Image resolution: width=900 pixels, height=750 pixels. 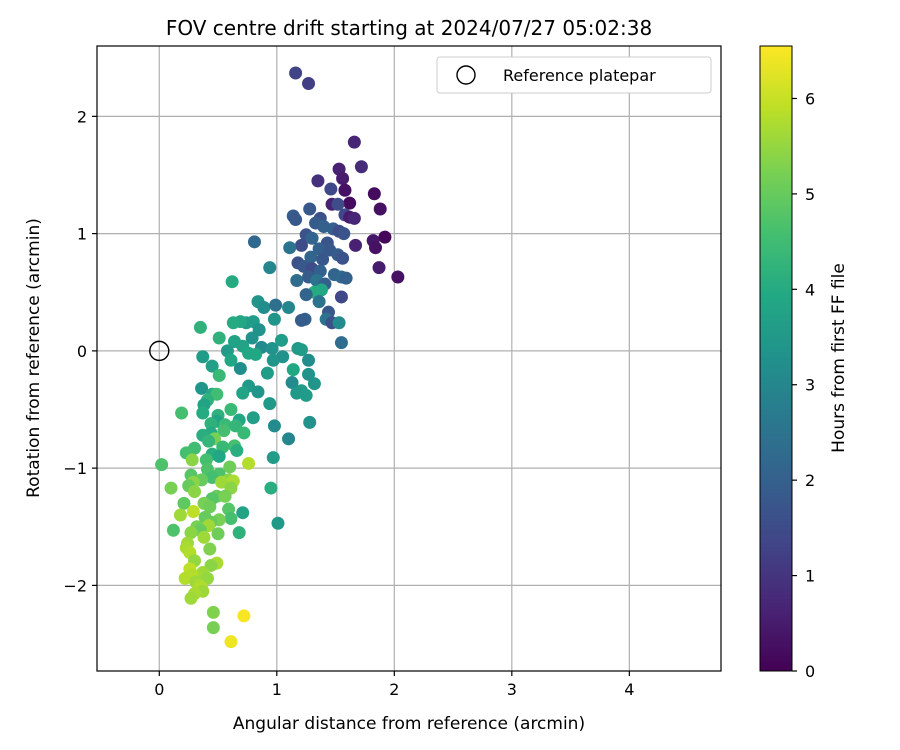 I want to click on legend-marker-icon, so click(x=466, y=75).